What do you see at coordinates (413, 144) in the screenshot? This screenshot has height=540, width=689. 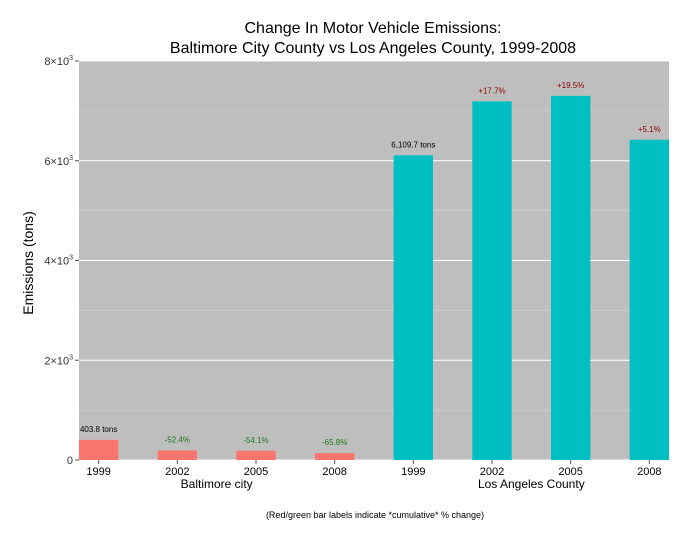 I see `bar-value-label: 6,109.7 tons` at bounding box center [413, 144].